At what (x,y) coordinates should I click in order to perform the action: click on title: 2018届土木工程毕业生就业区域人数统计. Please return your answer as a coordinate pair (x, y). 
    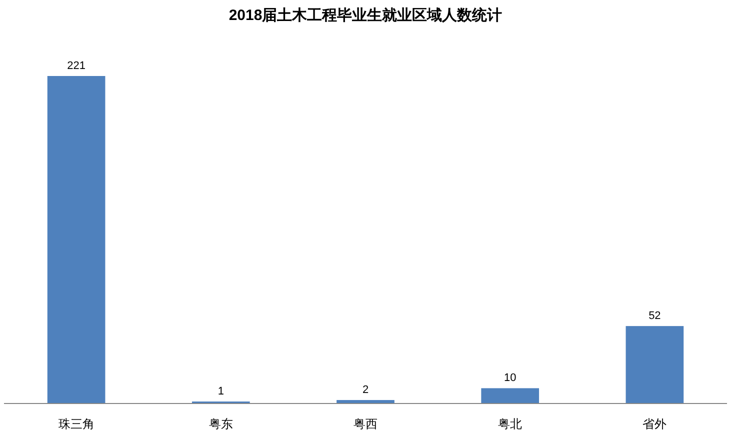
    Looking at the image, I should click on (365, 15).